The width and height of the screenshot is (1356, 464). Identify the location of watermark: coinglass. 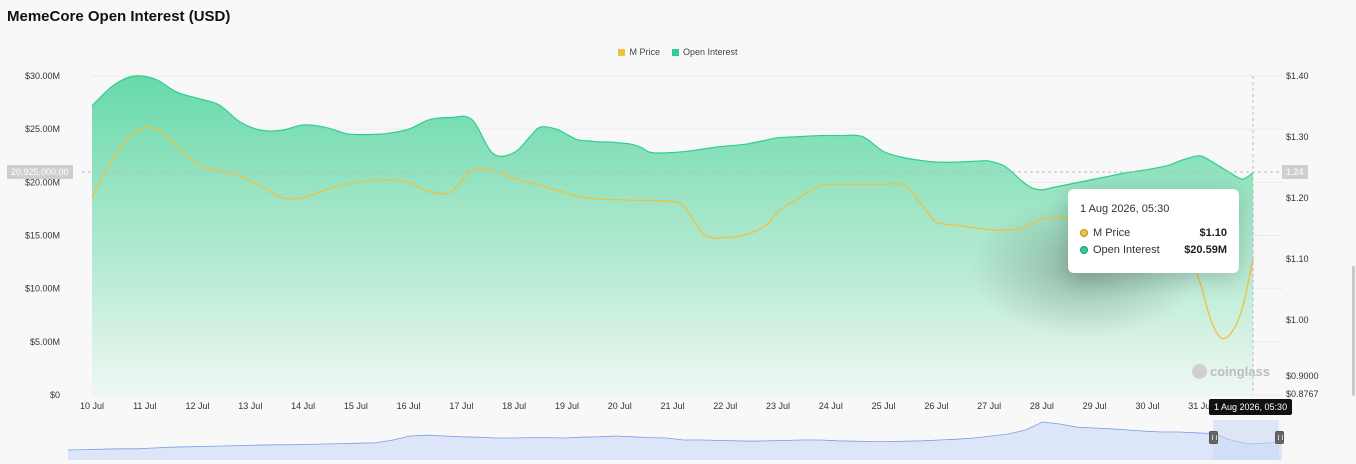
(1231, 371).